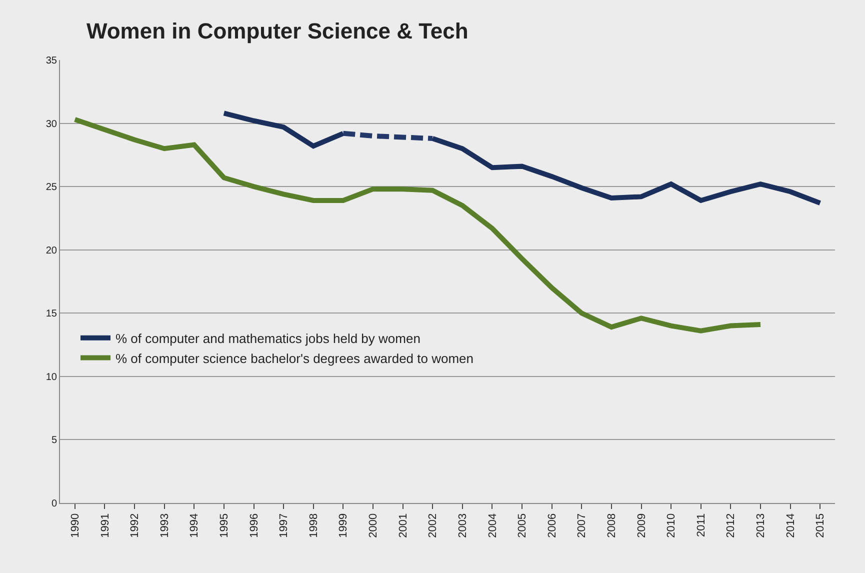 The width and height of the screenshot is (865, 573). I want to click on y-tick-label: 20, so click(52, 250).